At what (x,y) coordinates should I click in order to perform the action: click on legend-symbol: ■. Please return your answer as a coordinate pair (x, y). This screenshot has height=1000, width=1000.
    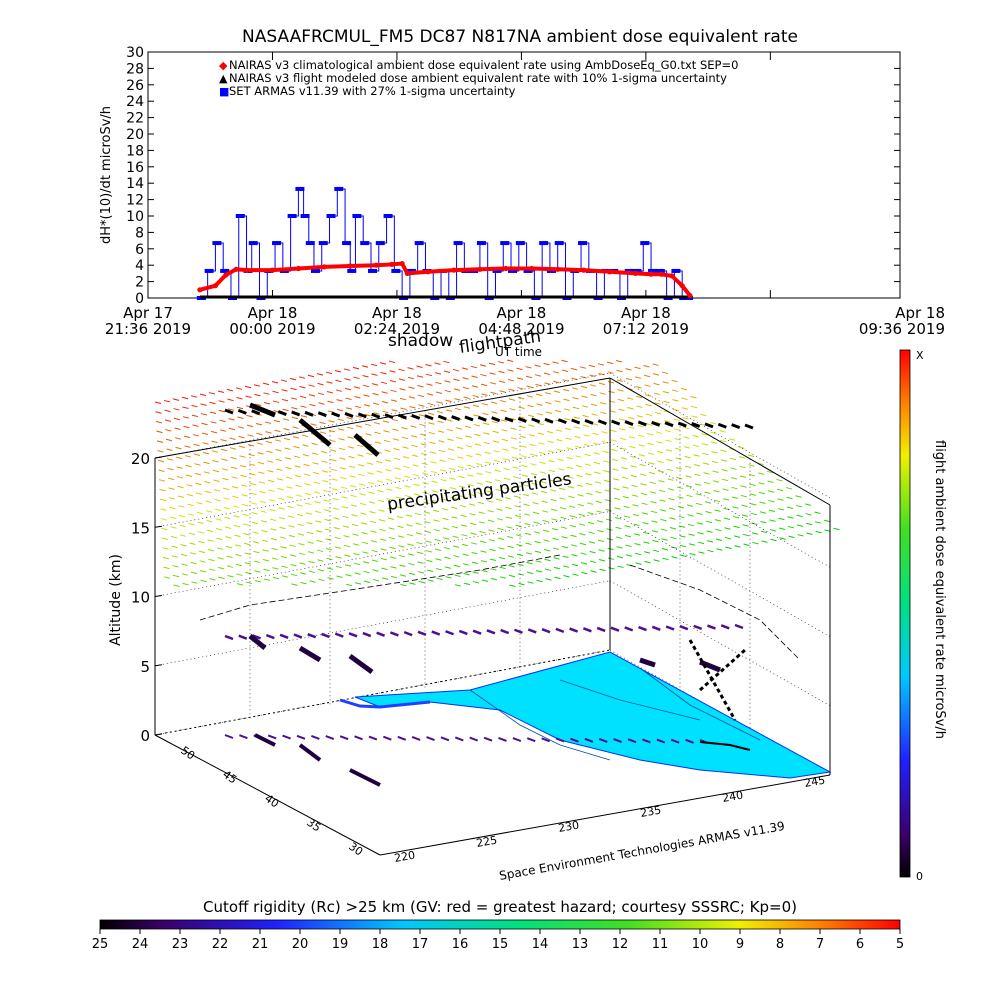
    Looking at the image, I should click on (224, 91).